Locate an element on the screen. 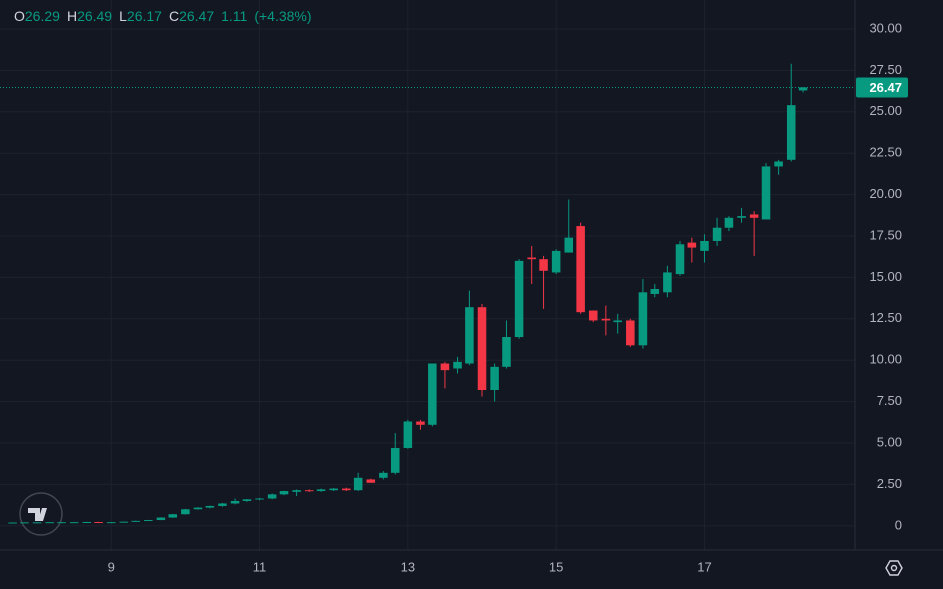 Image resolution: width=943 pixels, height=589 pixels. change-percent: (+4.38%) is located at coordinates (283, 16).